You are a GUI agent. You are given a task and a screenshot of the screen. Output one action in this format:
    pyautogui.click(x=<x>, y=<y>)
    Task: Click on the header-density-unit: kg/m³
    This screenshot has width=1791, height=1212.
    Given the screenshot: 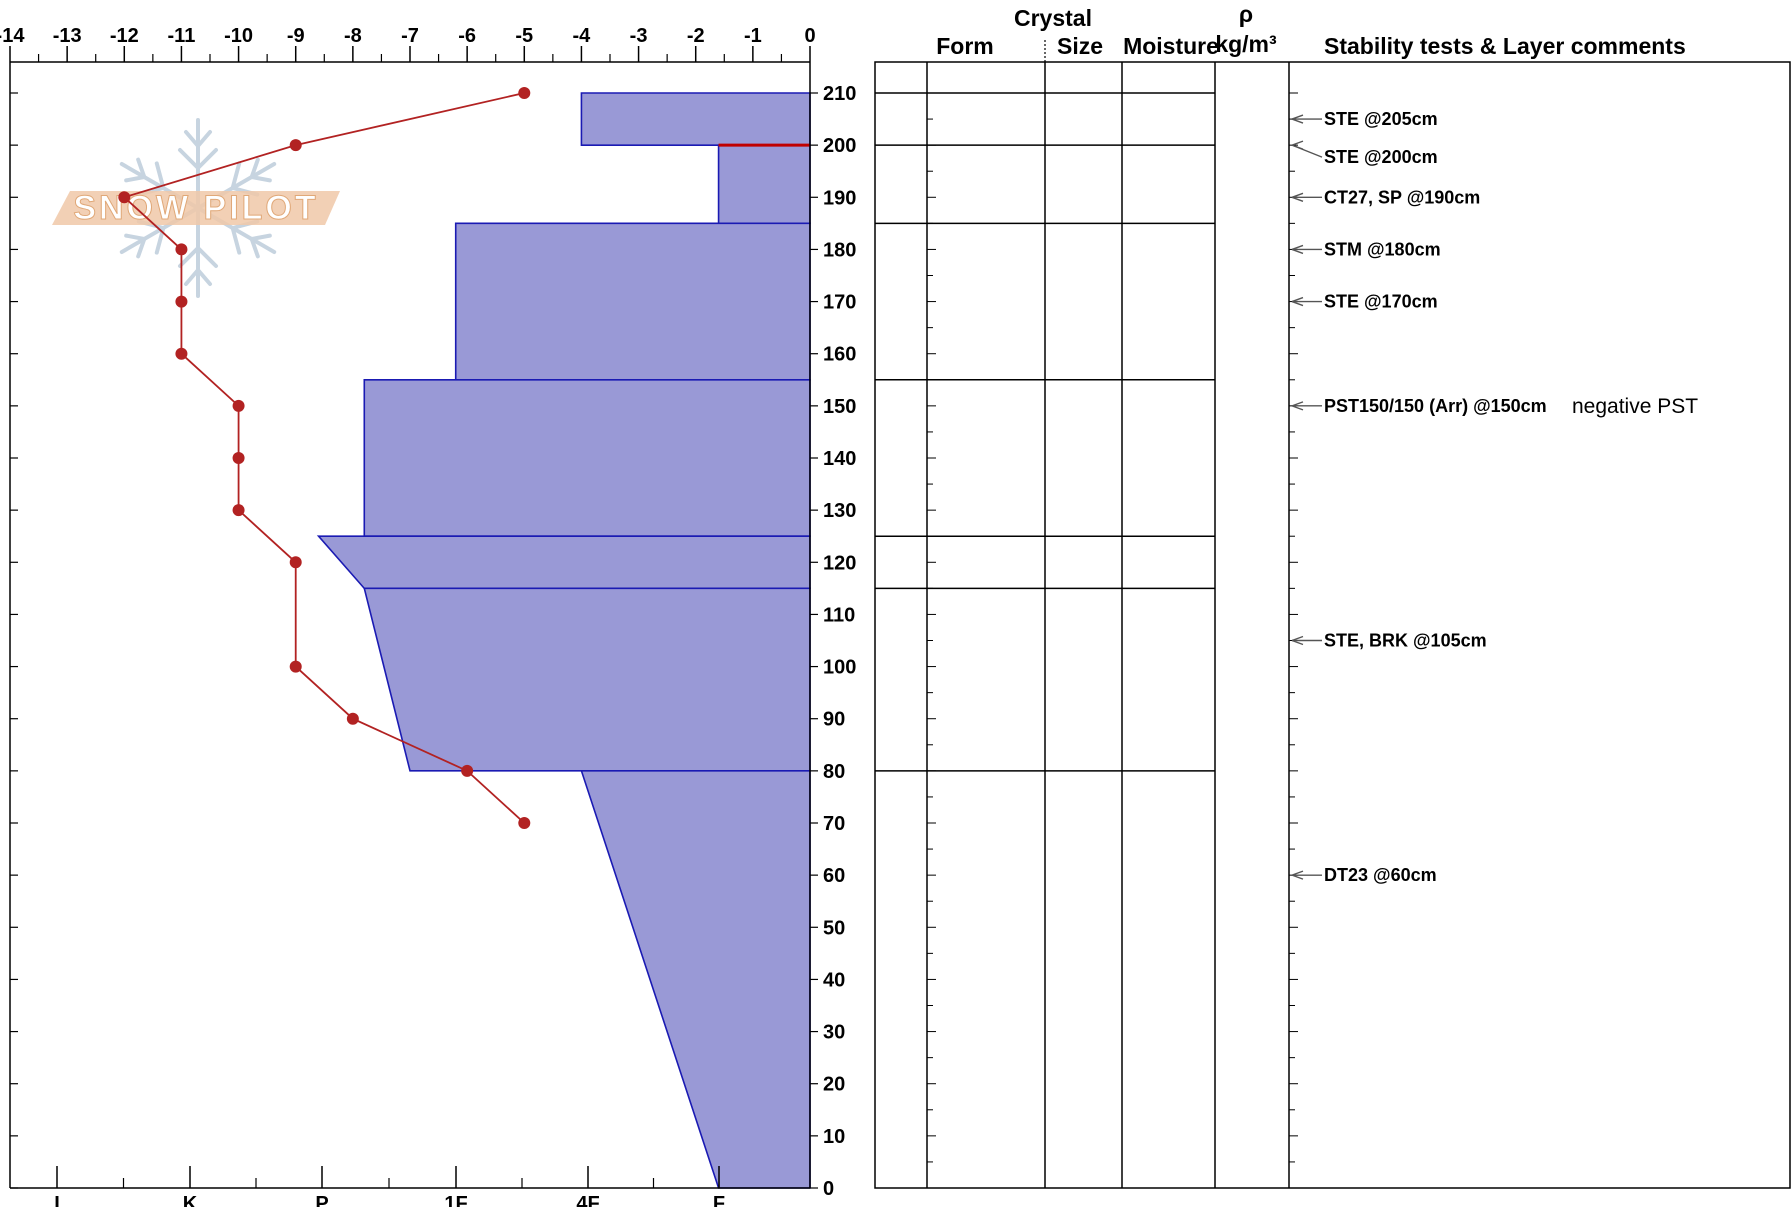 What is the action you would take?
    pyautogui.click(x=1246, y=44)
    